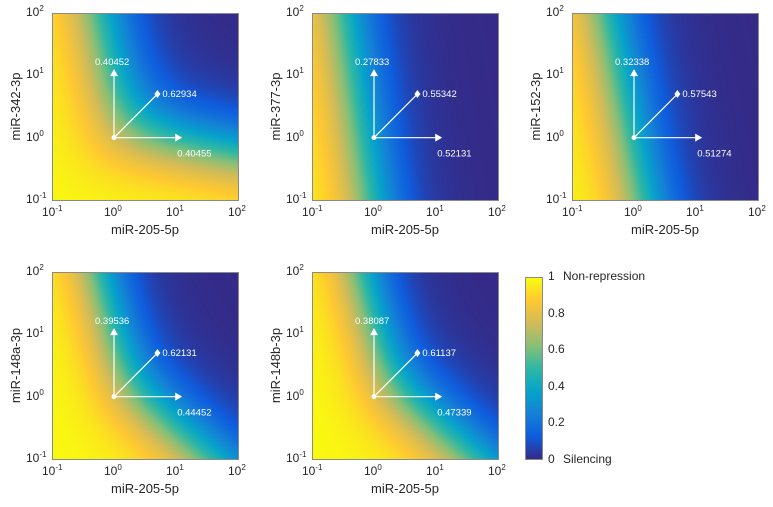  Describe the element at coordinates (587, 459) in the screenshot. I see `colorbar-bottom-label: Silencing` at that location.